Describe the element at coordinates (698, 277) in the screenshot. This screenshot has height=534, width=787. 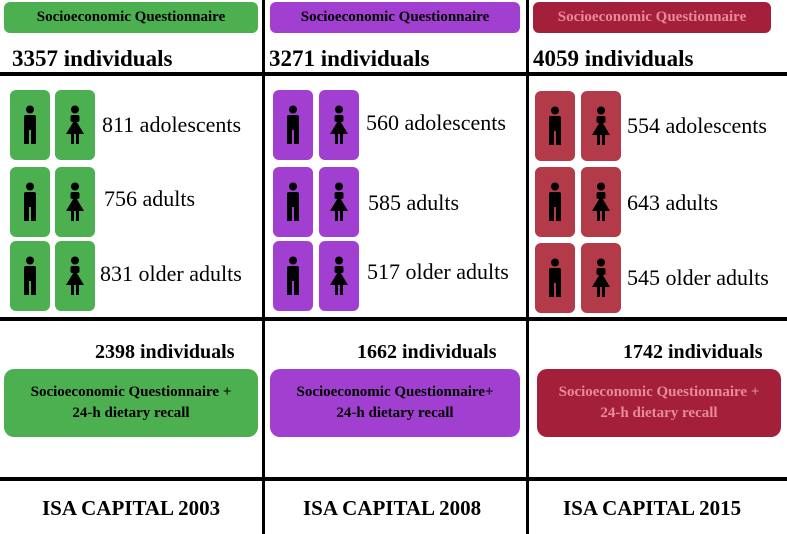
I see `group-label: 545 older adults` at that location.